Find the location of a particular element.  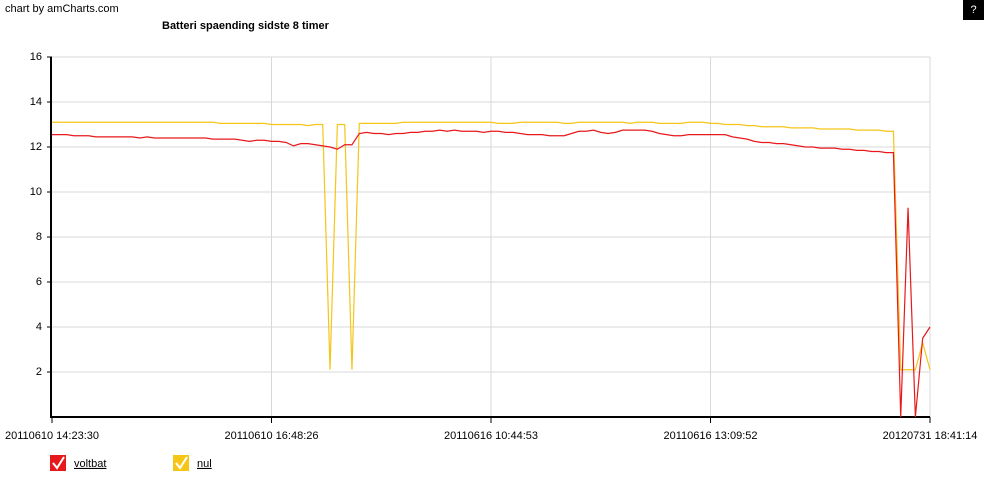

y-tick-label: 14 is located at coordinates (36, 102).